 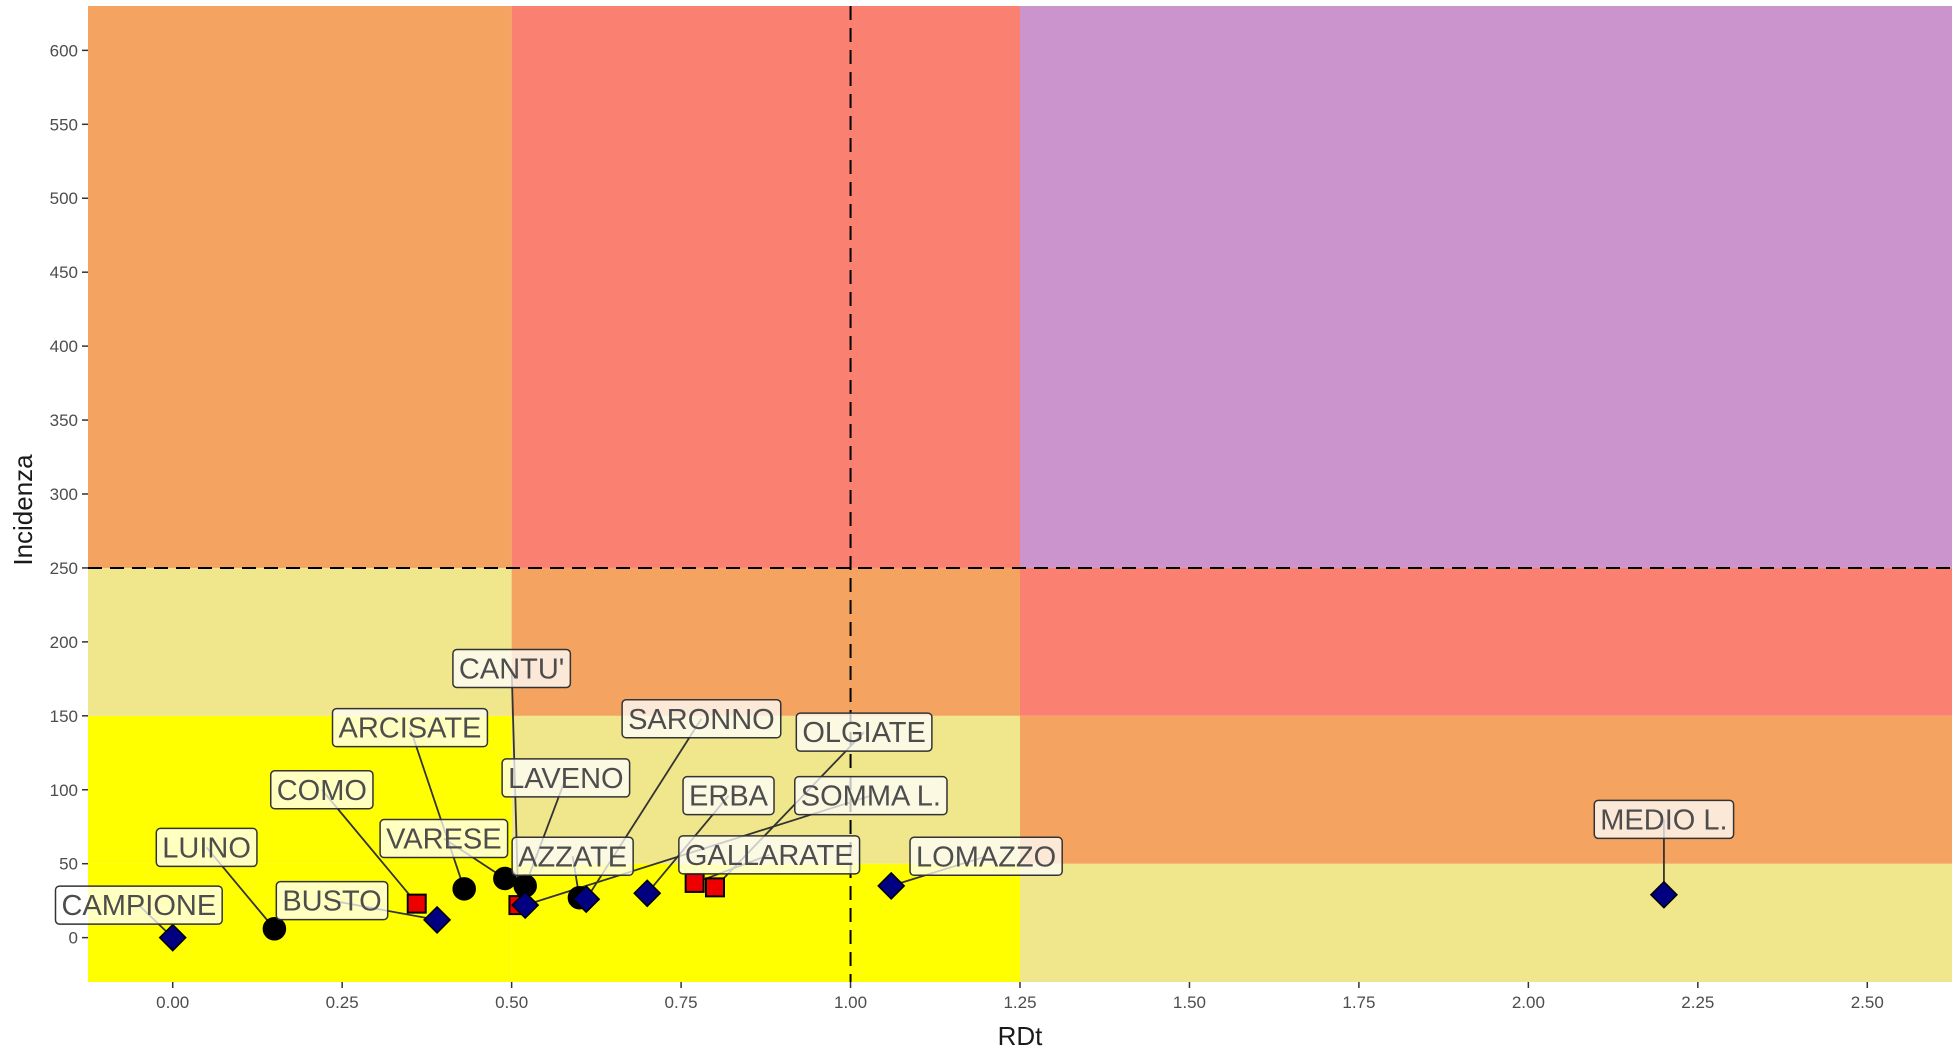 What do you see at coordinates (64, 494) in the screenshot?
I see `y-tick-label: 300` at bounding box center [64, 494].